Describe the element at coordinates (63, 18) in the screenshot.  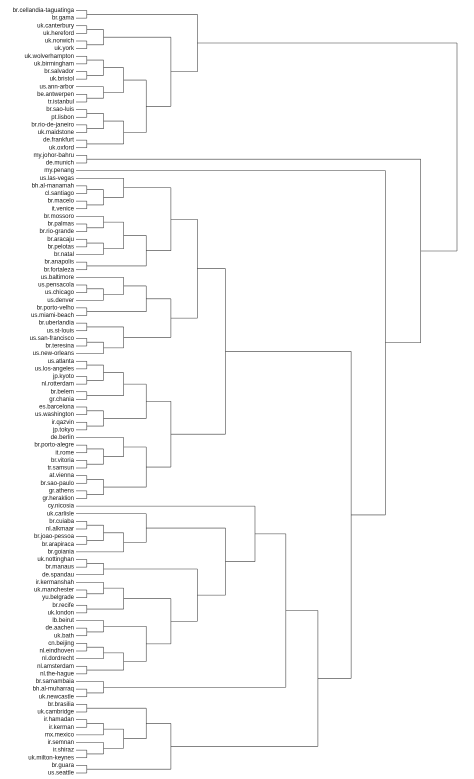
I see `leaf-label: br.gama` at that location.